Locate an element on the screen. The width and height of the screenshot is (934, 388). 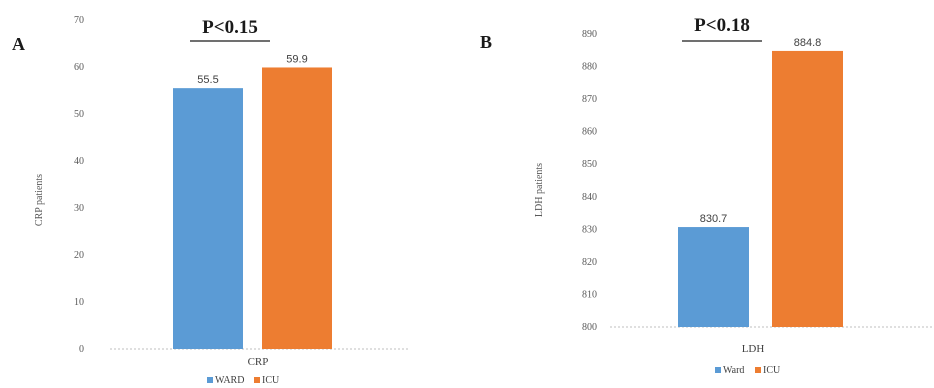
data-label-ward: 830.7 is located at coordinates (714, 219).